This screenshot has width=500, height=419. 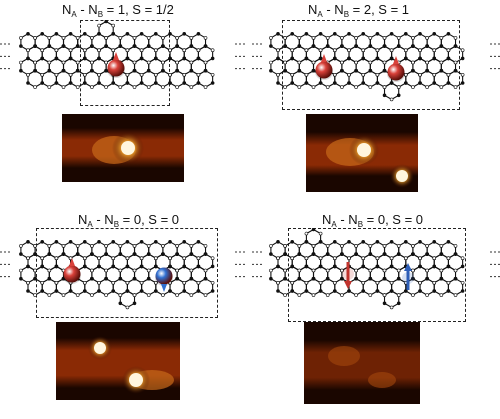 I want to click on panel-title: NA - NB = 1, S = 1/2, so click(x=118, y=10).